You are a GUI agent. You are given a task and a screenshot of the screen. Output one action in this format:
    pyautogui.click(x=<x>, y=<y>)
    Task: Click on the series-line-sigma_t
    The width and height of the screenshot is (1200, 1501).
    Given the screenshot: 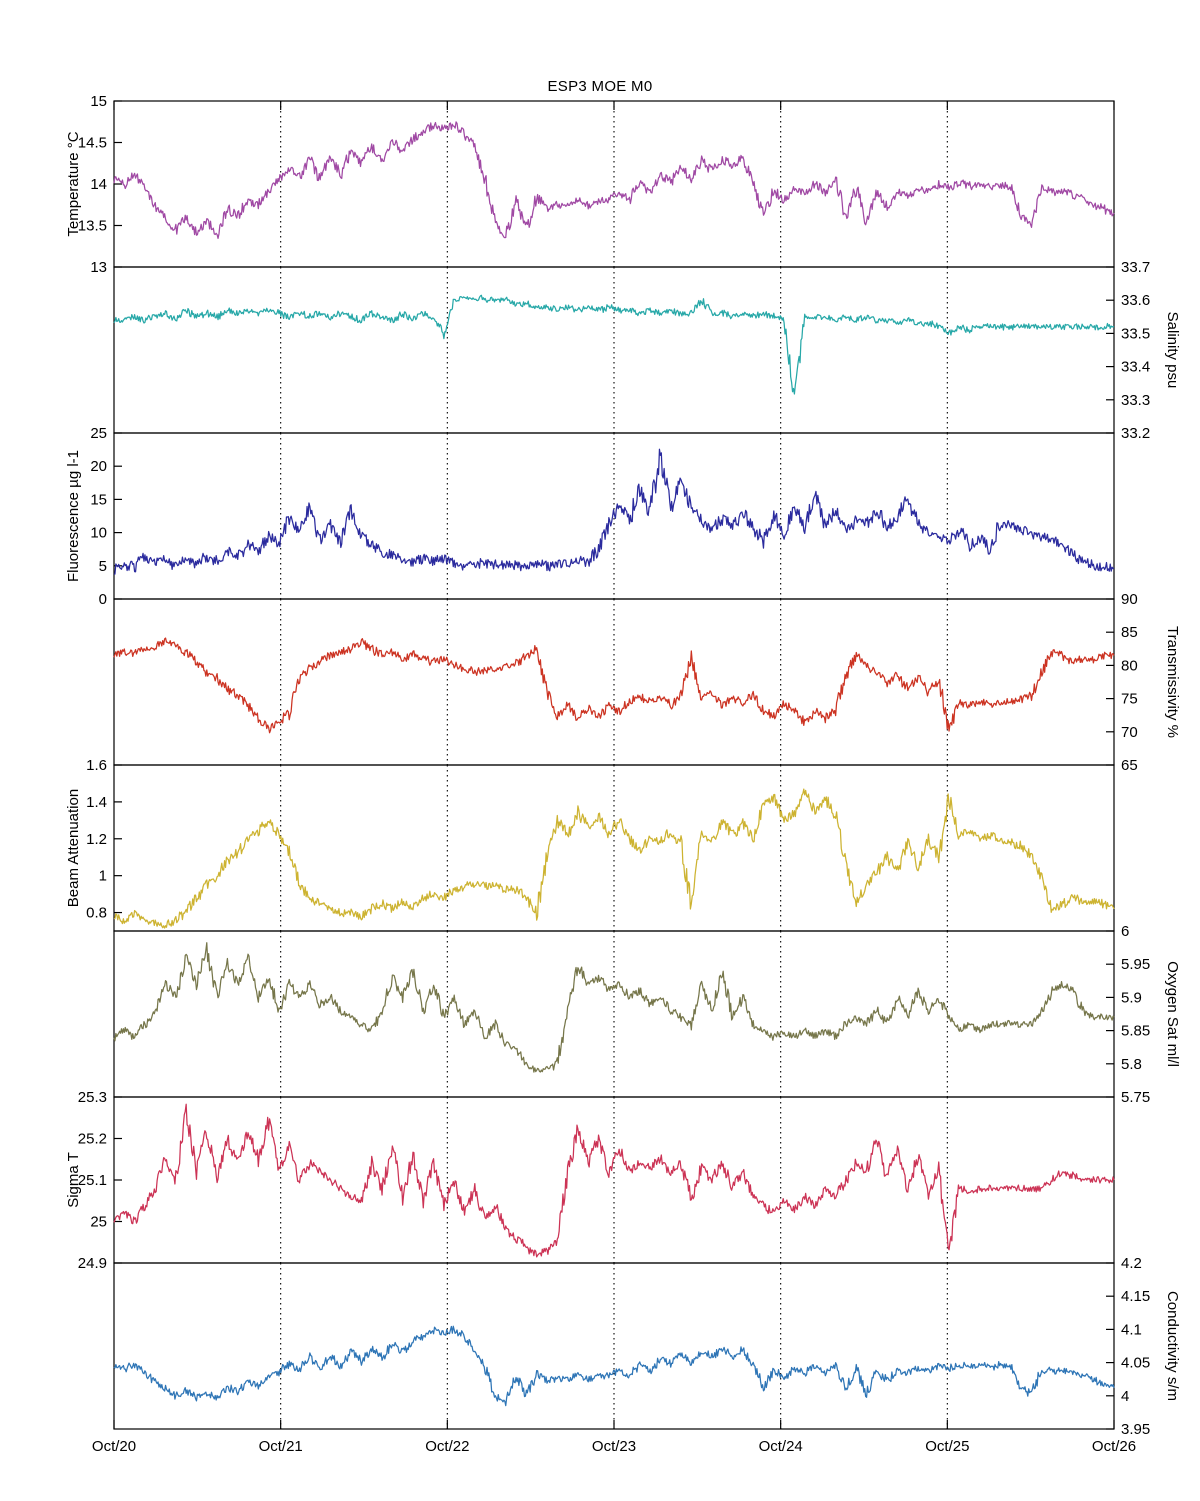 What is the action you would take?
    pyautogui.click(x=614, y=1180)
    